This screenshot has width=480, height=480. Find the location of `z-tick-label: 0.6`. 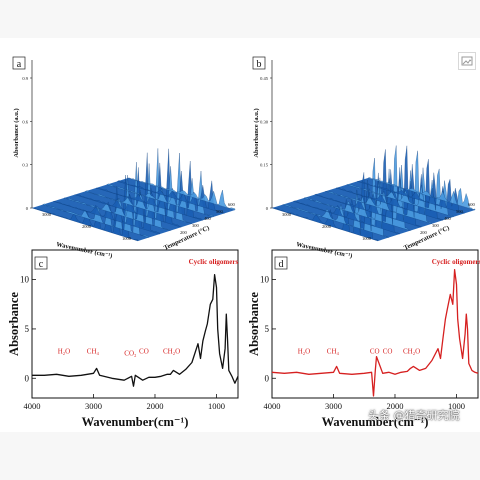

z-tick-label: 0.6 is located at coordinates (25, 121).